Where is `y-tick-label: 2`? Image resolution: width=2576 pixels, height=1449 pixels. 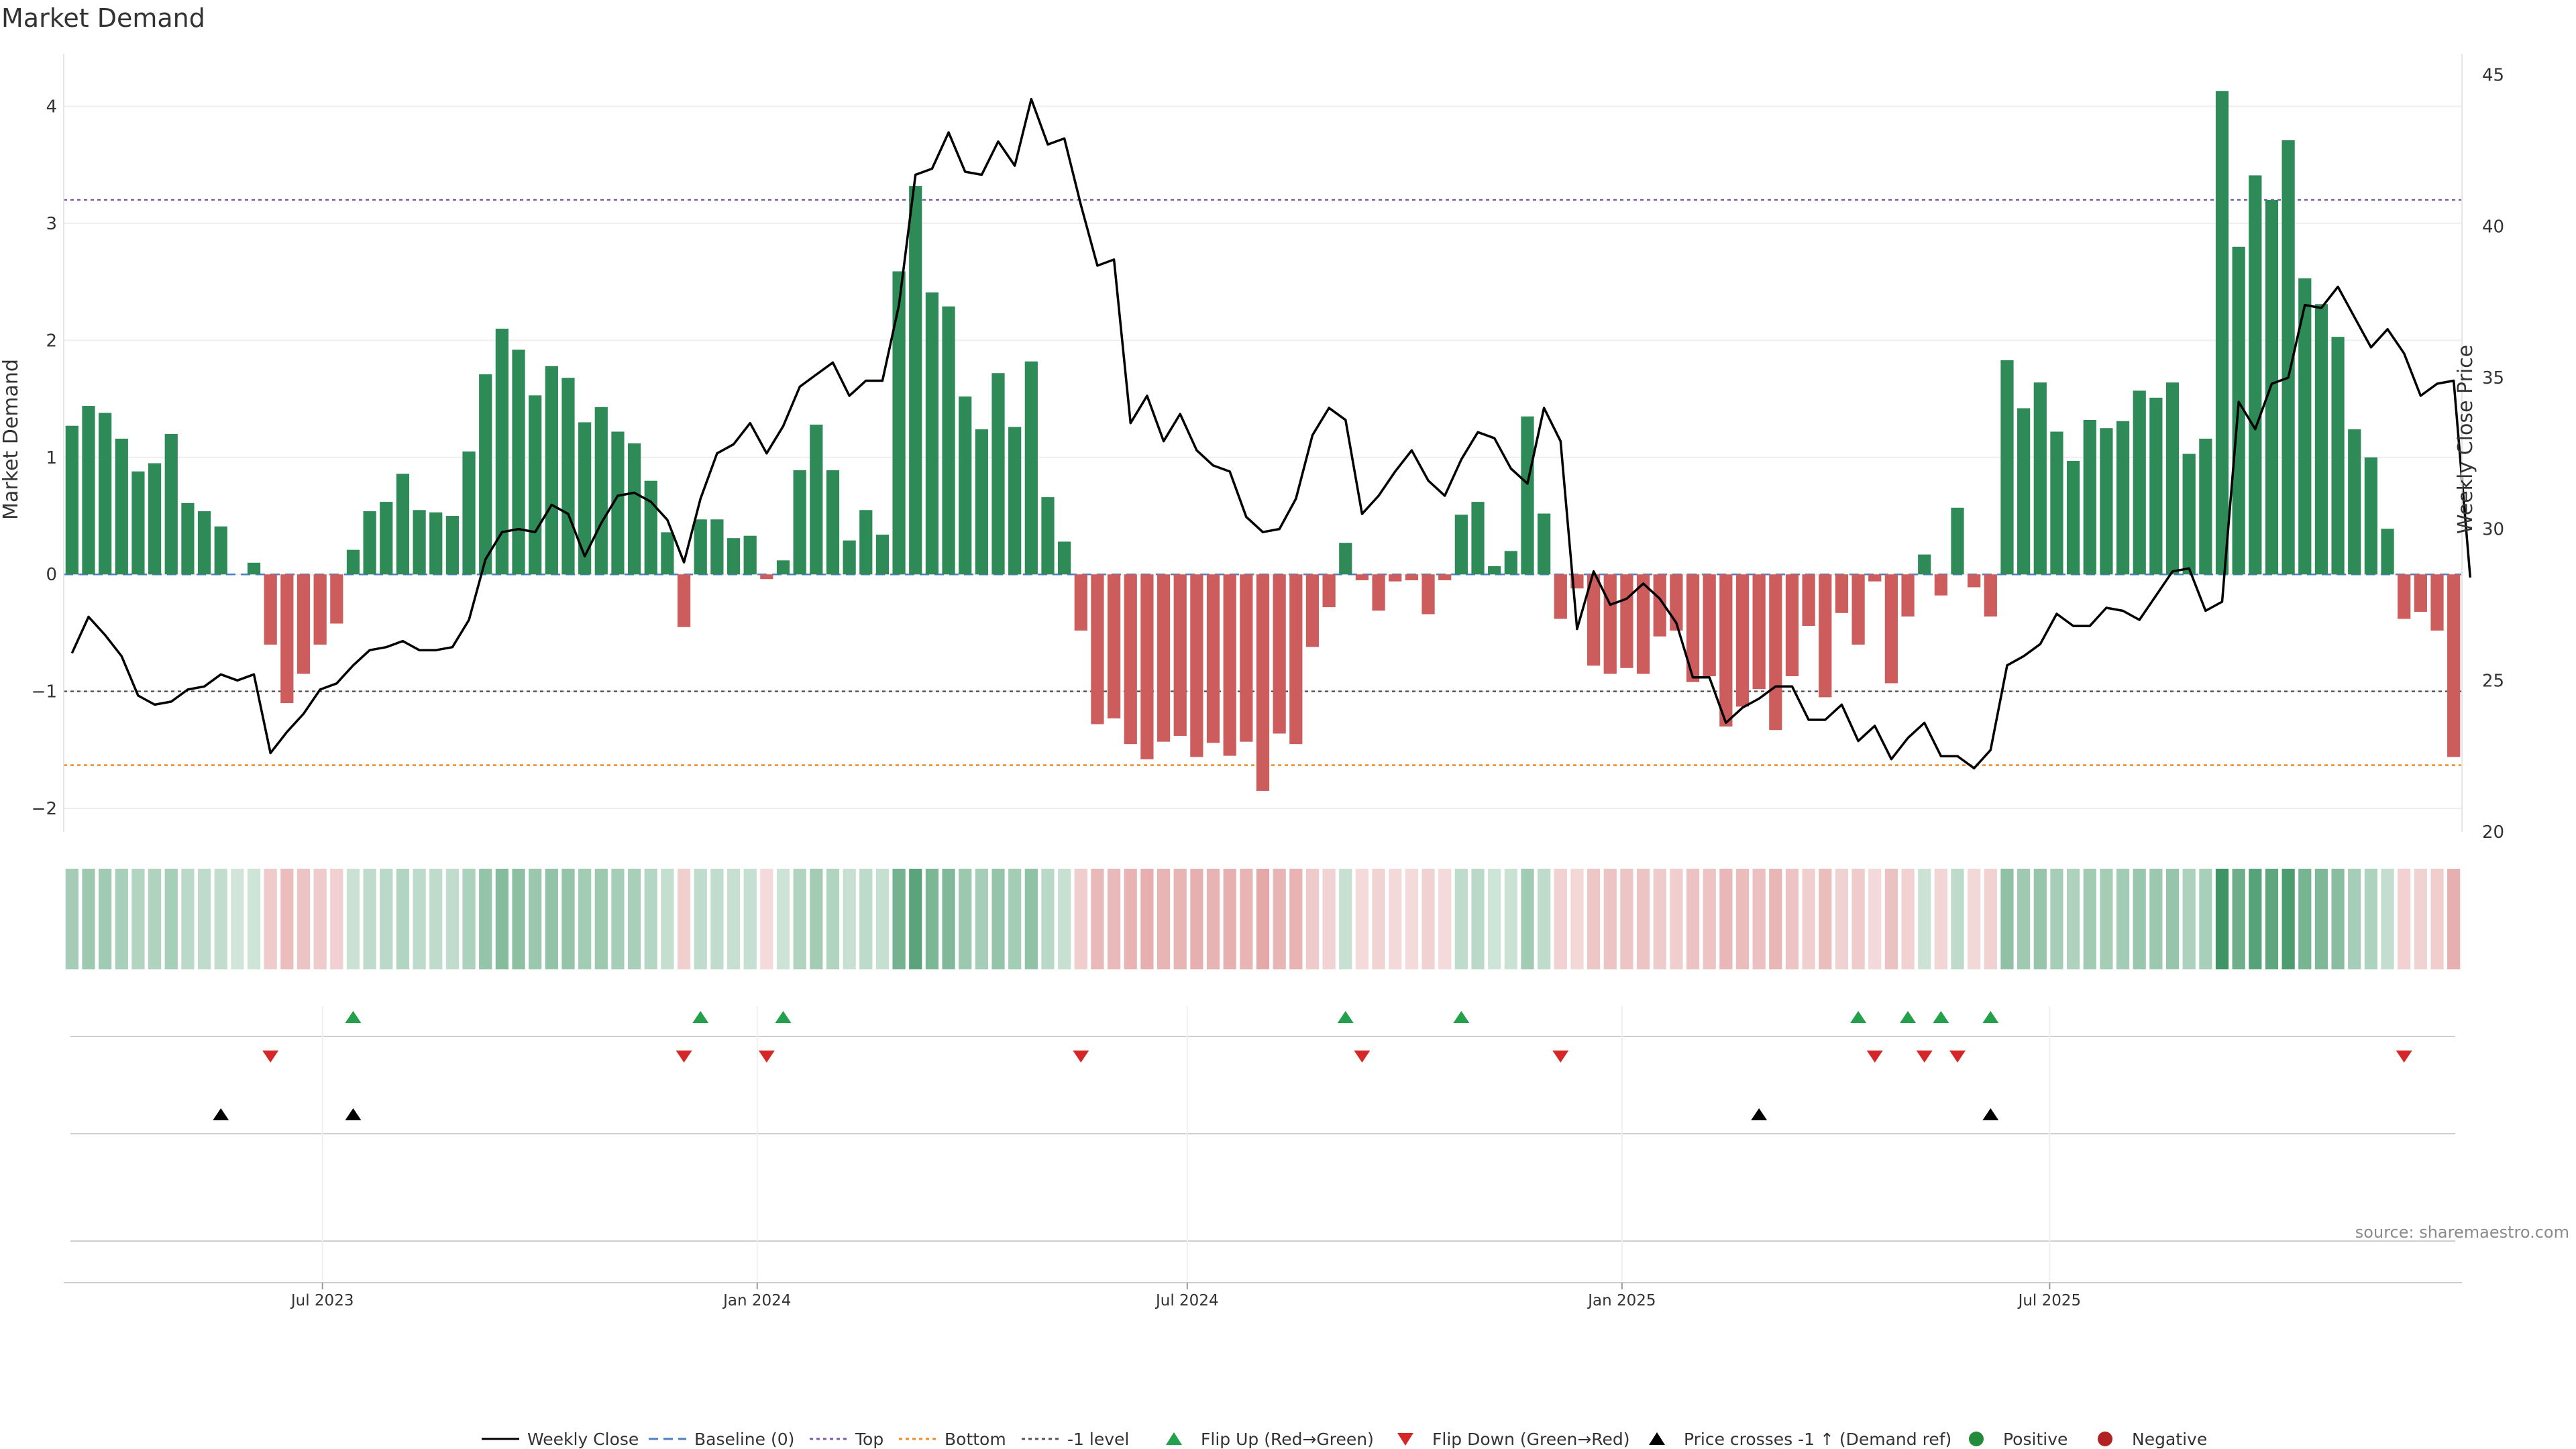 y-tick-label: 2 is located at coordinates (51, 341).